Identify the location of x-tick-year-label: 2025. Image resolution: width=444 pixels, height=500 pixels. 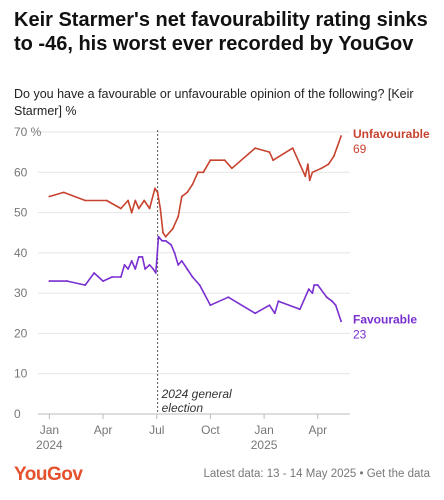
(264, 445).